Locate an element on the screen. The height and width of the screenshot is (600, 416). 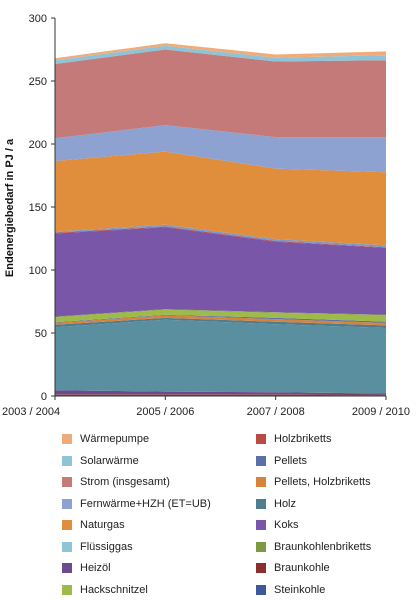
x-tick-label: 2007 / 2008 is located at coordinates (276, 412).